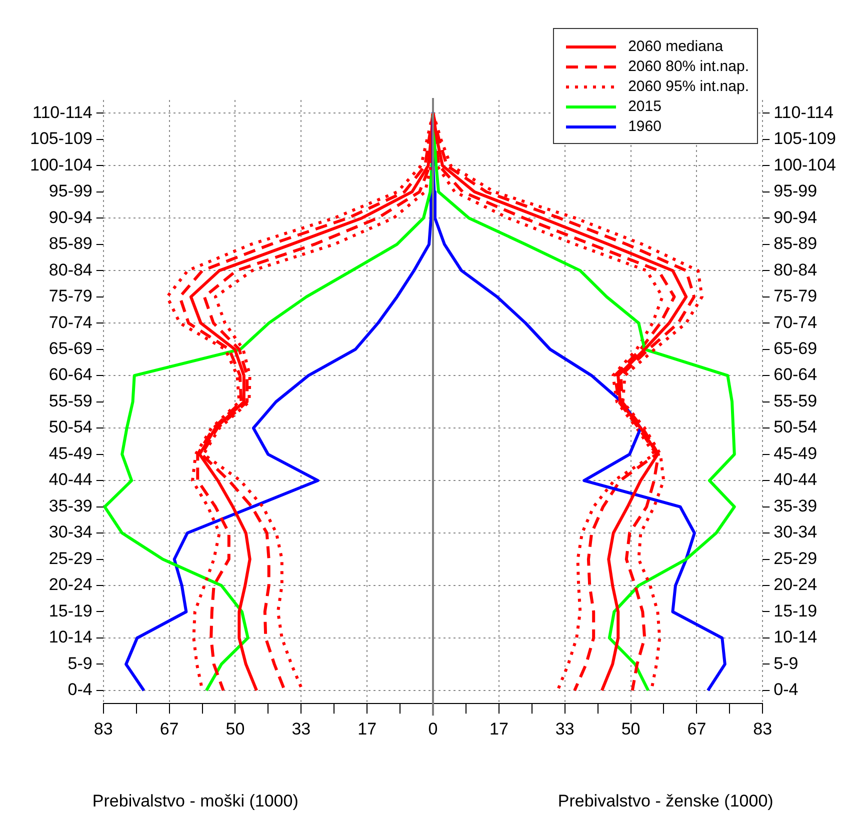 The image size is (866, 832). What do you see at coordinates (688, 87) in the screenshot?
I see `legend-label: 2060 95% int.nap.` at bounding box center [688, 87].